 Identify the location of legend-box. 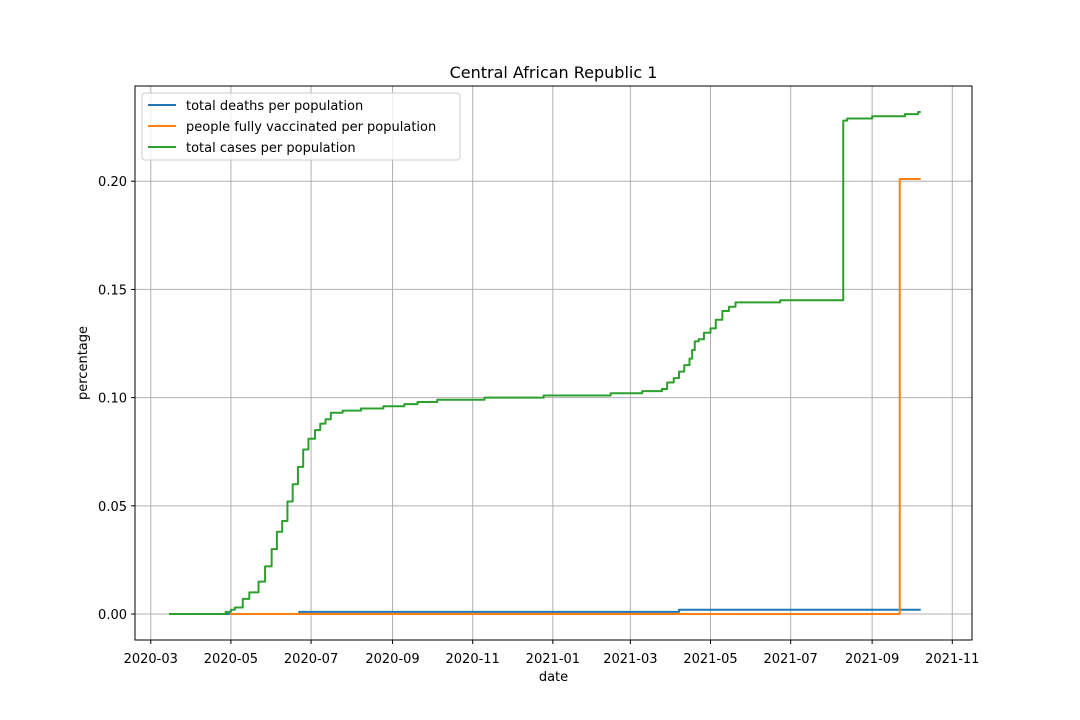
(301, 126).